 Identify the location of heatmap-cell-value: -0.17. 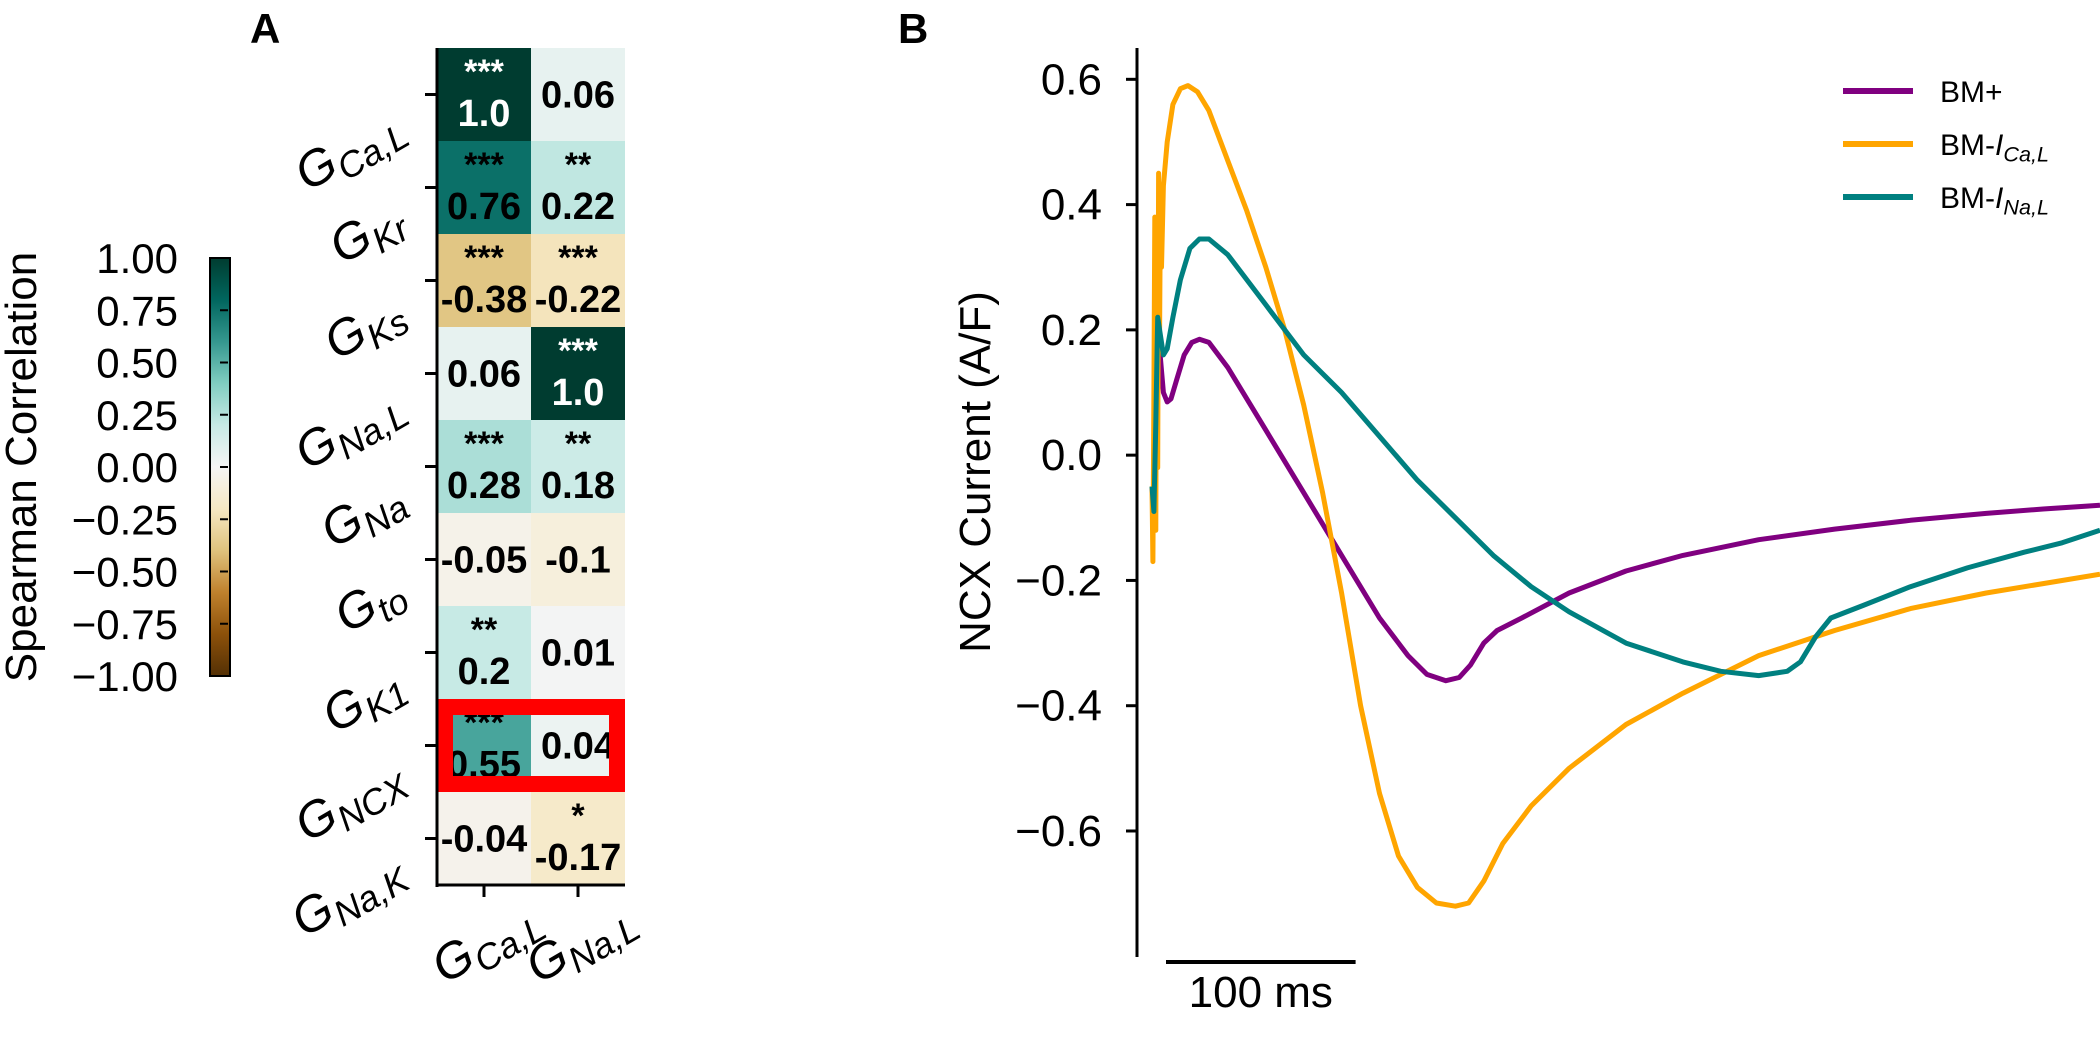
(578, 858).